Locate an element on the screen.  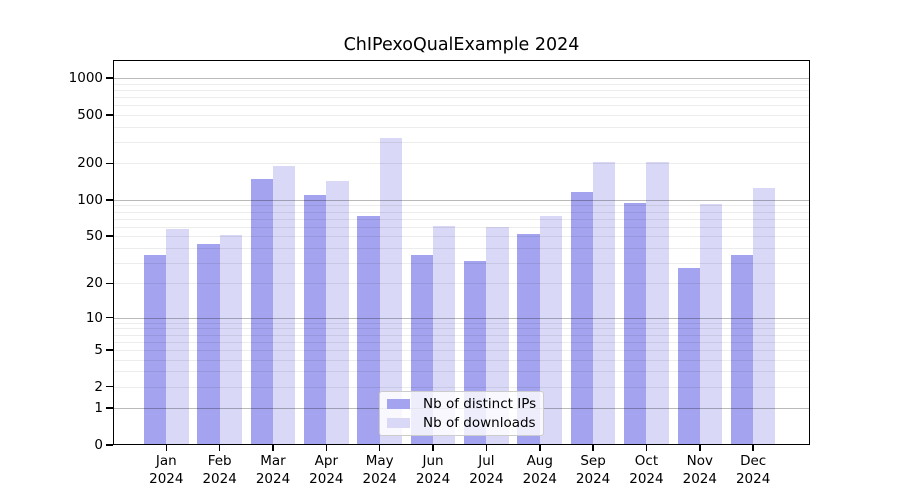
y-tick-label-0: 0 is located at coordinates (98, 445).